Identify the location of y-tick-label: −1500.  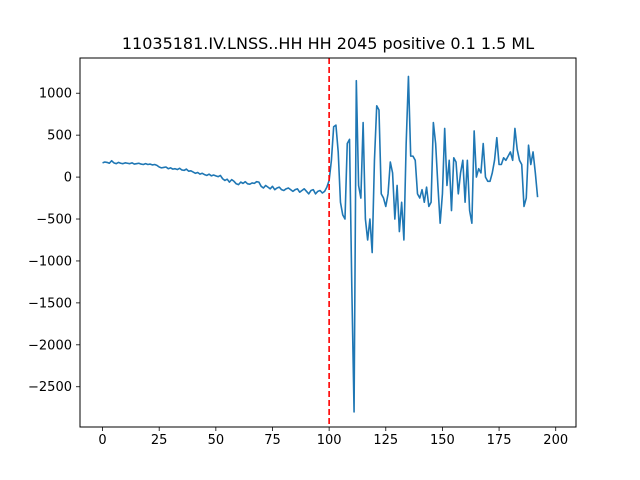
(50, 303).